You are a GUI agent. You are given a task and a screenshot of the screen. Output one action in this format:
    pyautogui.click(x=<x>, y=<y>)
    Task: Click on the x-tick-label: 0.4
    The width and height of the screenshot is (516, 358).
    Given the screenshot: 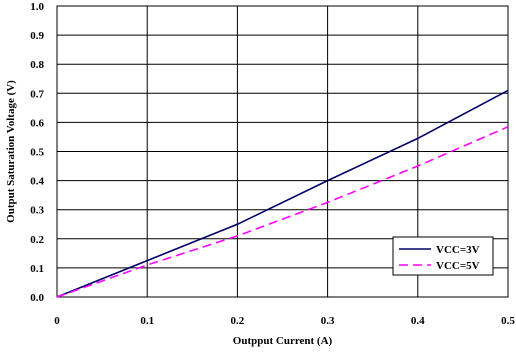 What is the action you would take?
    pyautogui.click(x=418, y=321)
    